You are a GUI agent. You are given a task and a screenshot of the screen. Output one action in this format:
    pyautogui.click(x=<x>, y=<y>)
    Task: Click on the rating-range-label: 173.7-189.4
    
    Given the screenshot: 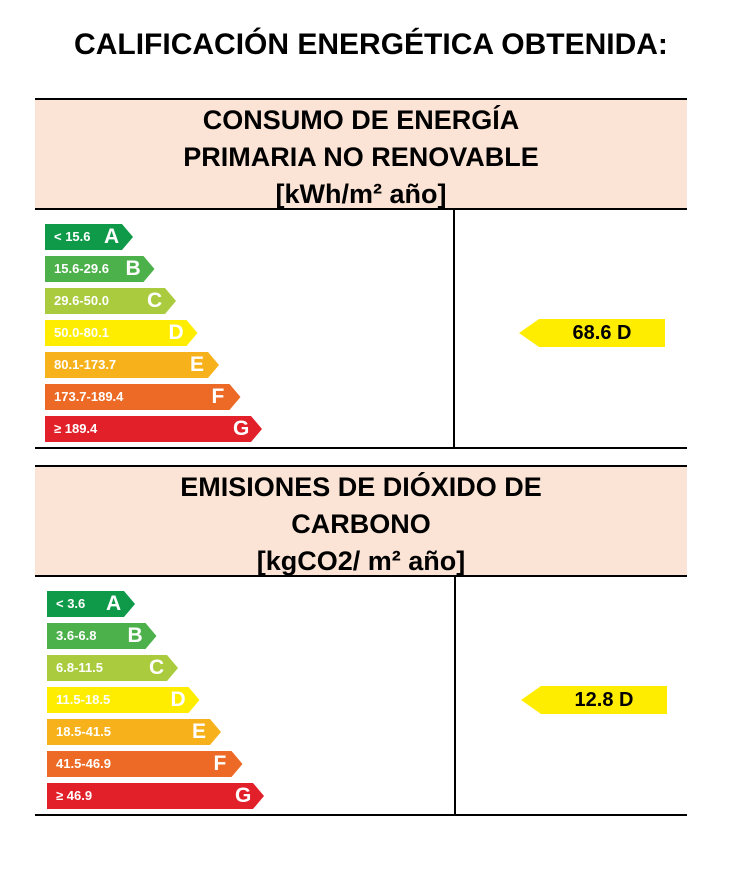 What is the action you would take?
    pyautogui.click(x=89, y=396)
    